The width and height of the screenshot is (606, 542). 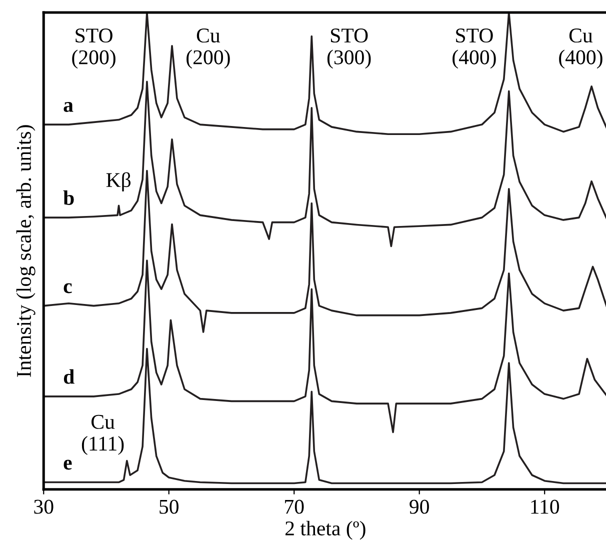 I want to click on x-tick-label: 50, so click(x=169, y=507).